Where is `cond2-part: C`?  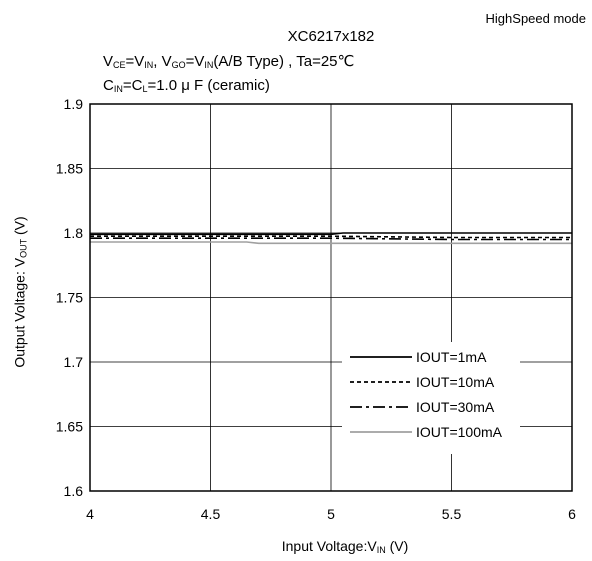 cond2-part: C is located at coordinates (108, 85).